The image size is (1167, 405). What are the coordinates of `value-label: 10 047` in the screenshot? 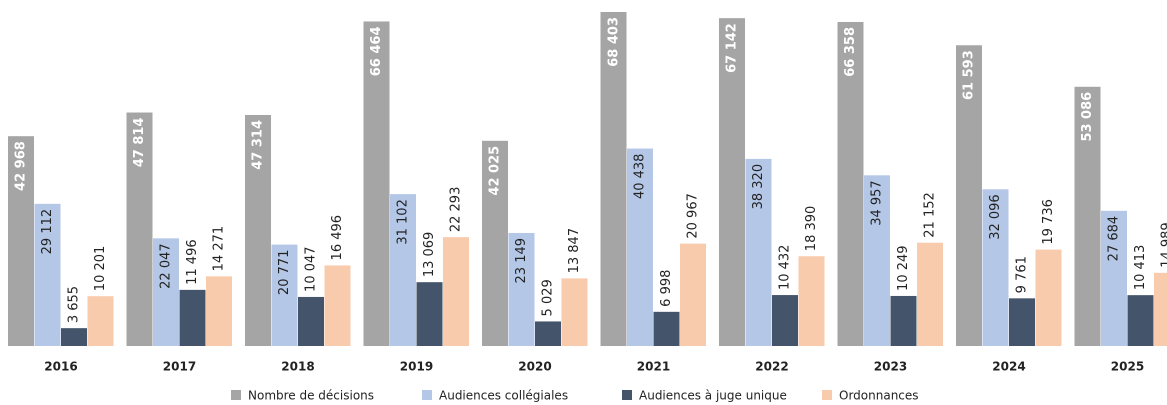 It's located at (311, 269).